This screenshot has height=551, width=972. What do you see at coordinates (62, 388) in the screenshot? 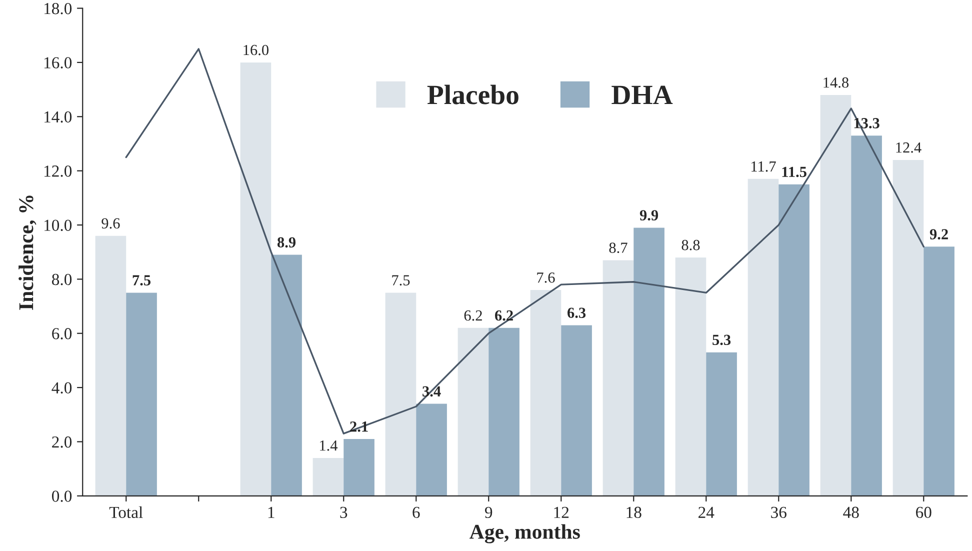
I see `y-tick-label: 4.0` at bounding box center [62, 388].